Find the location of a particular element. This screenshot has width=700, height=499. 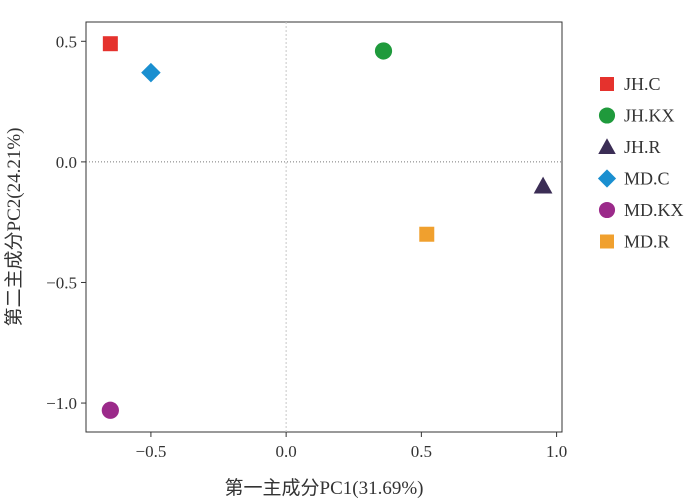

point-jh-c is located at coordinates (110, 44).